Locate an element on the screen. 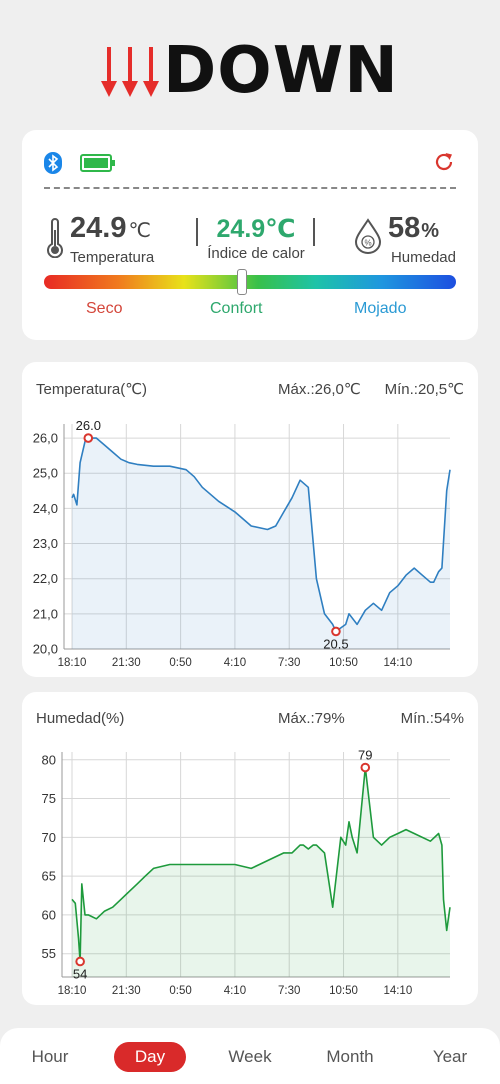 Image resolution: width=500 pixels, height=1084 pixels. marker-label: 20.5 is located at coordinates (335, 643).